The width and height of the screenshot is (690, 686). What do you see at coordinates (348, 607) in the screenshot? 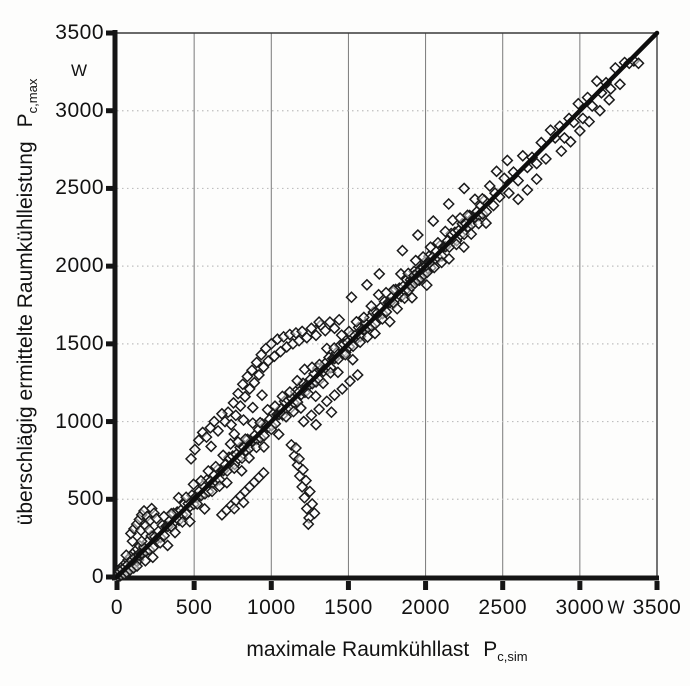
I see `x-tick-label: 1500` at bounding box center [348, 607].